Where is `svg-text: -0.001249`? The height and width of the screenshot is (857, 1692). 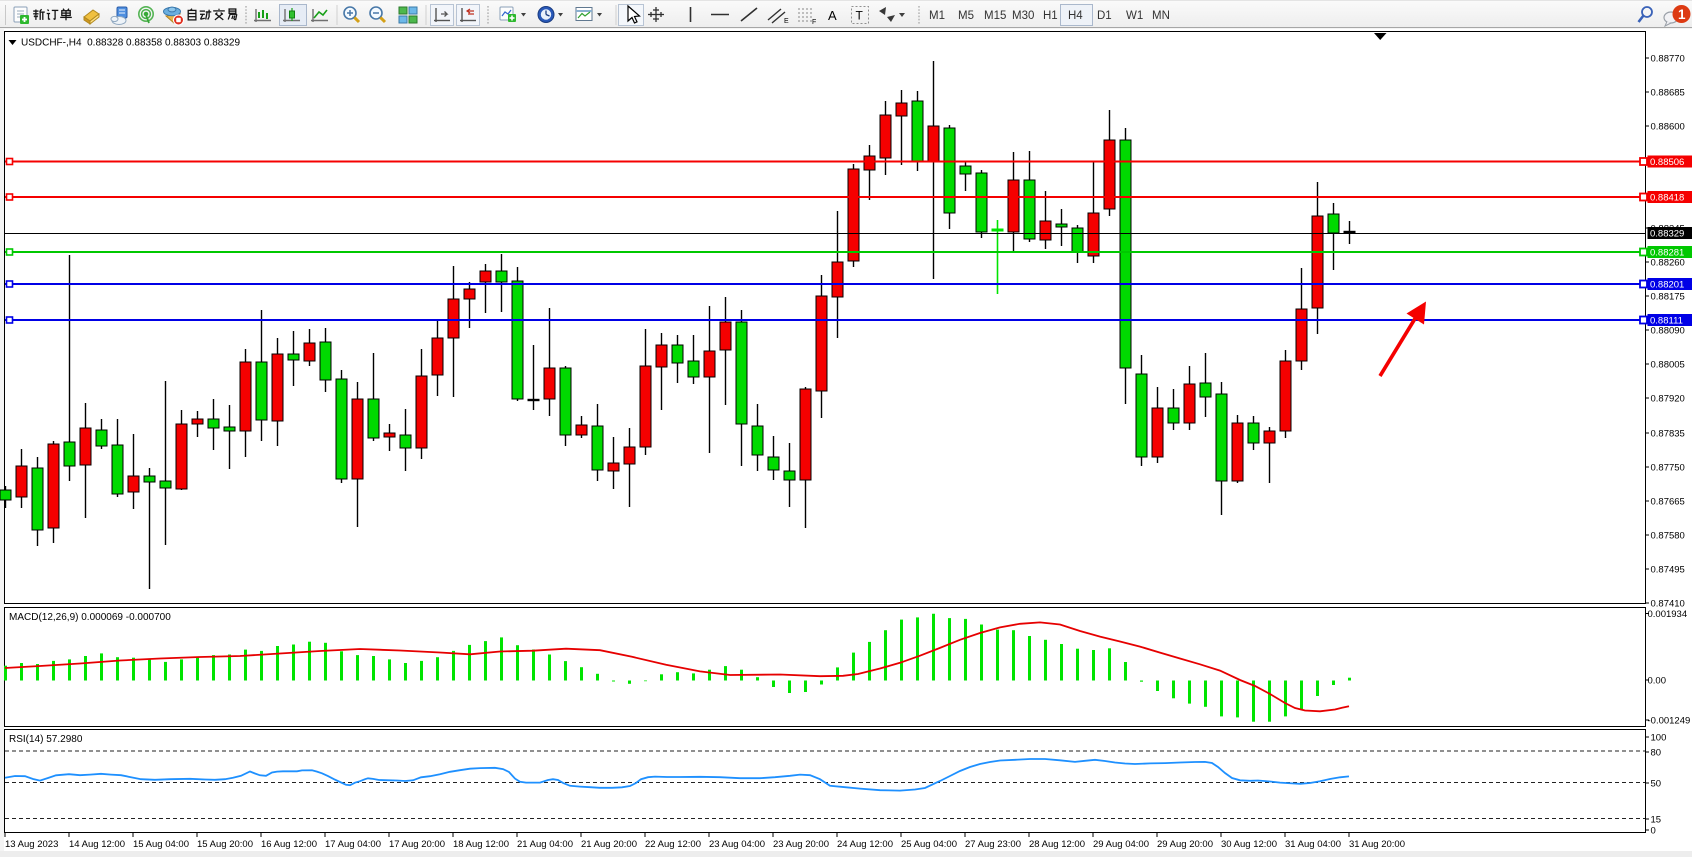 svg-text: -0.001249 is located at coordinates (1669, 721).